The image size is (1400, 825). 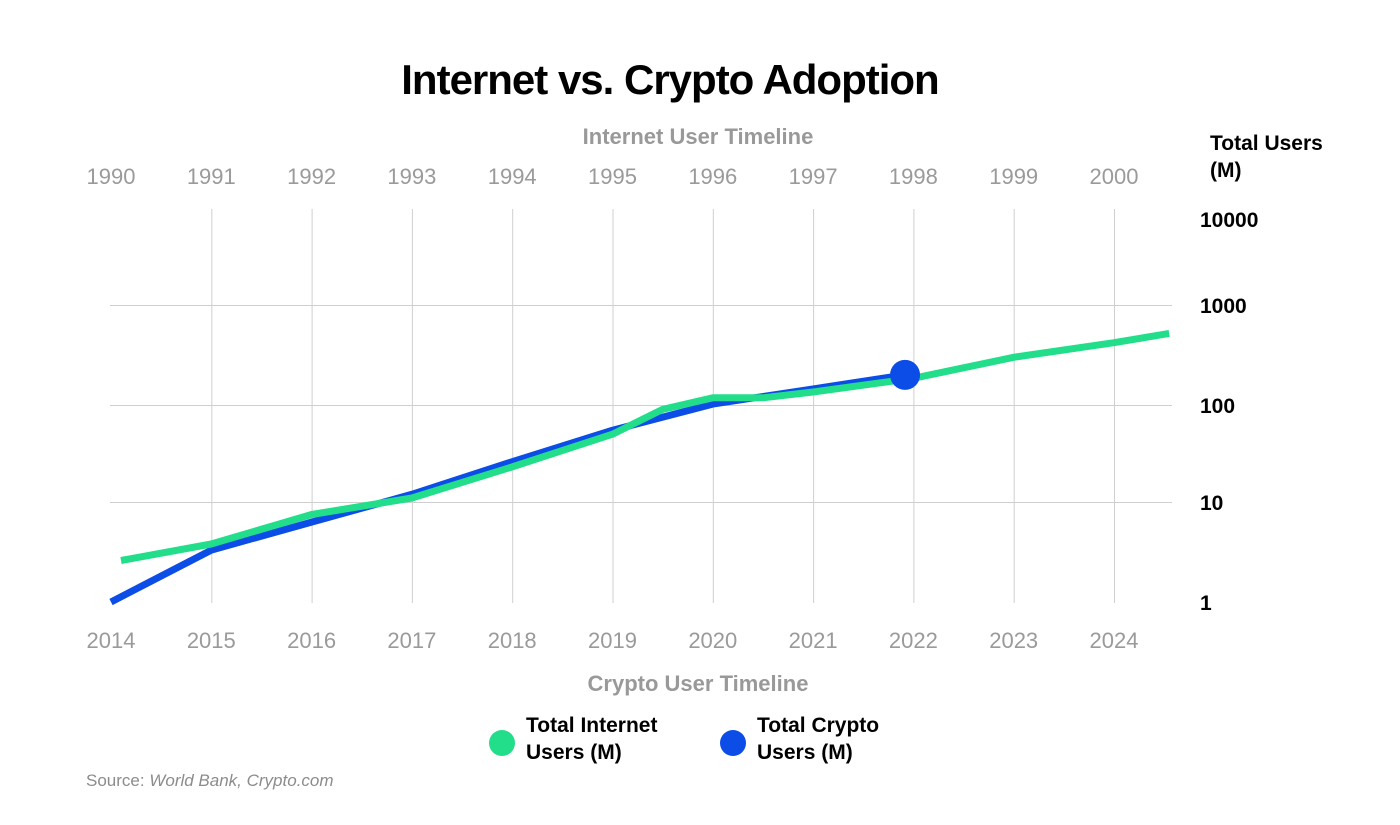 What do you see at coordinates (1266, 143) in the screenshot?
I see `y-axis-title-line-1: Total Users` at bounding box center [1266, 143].